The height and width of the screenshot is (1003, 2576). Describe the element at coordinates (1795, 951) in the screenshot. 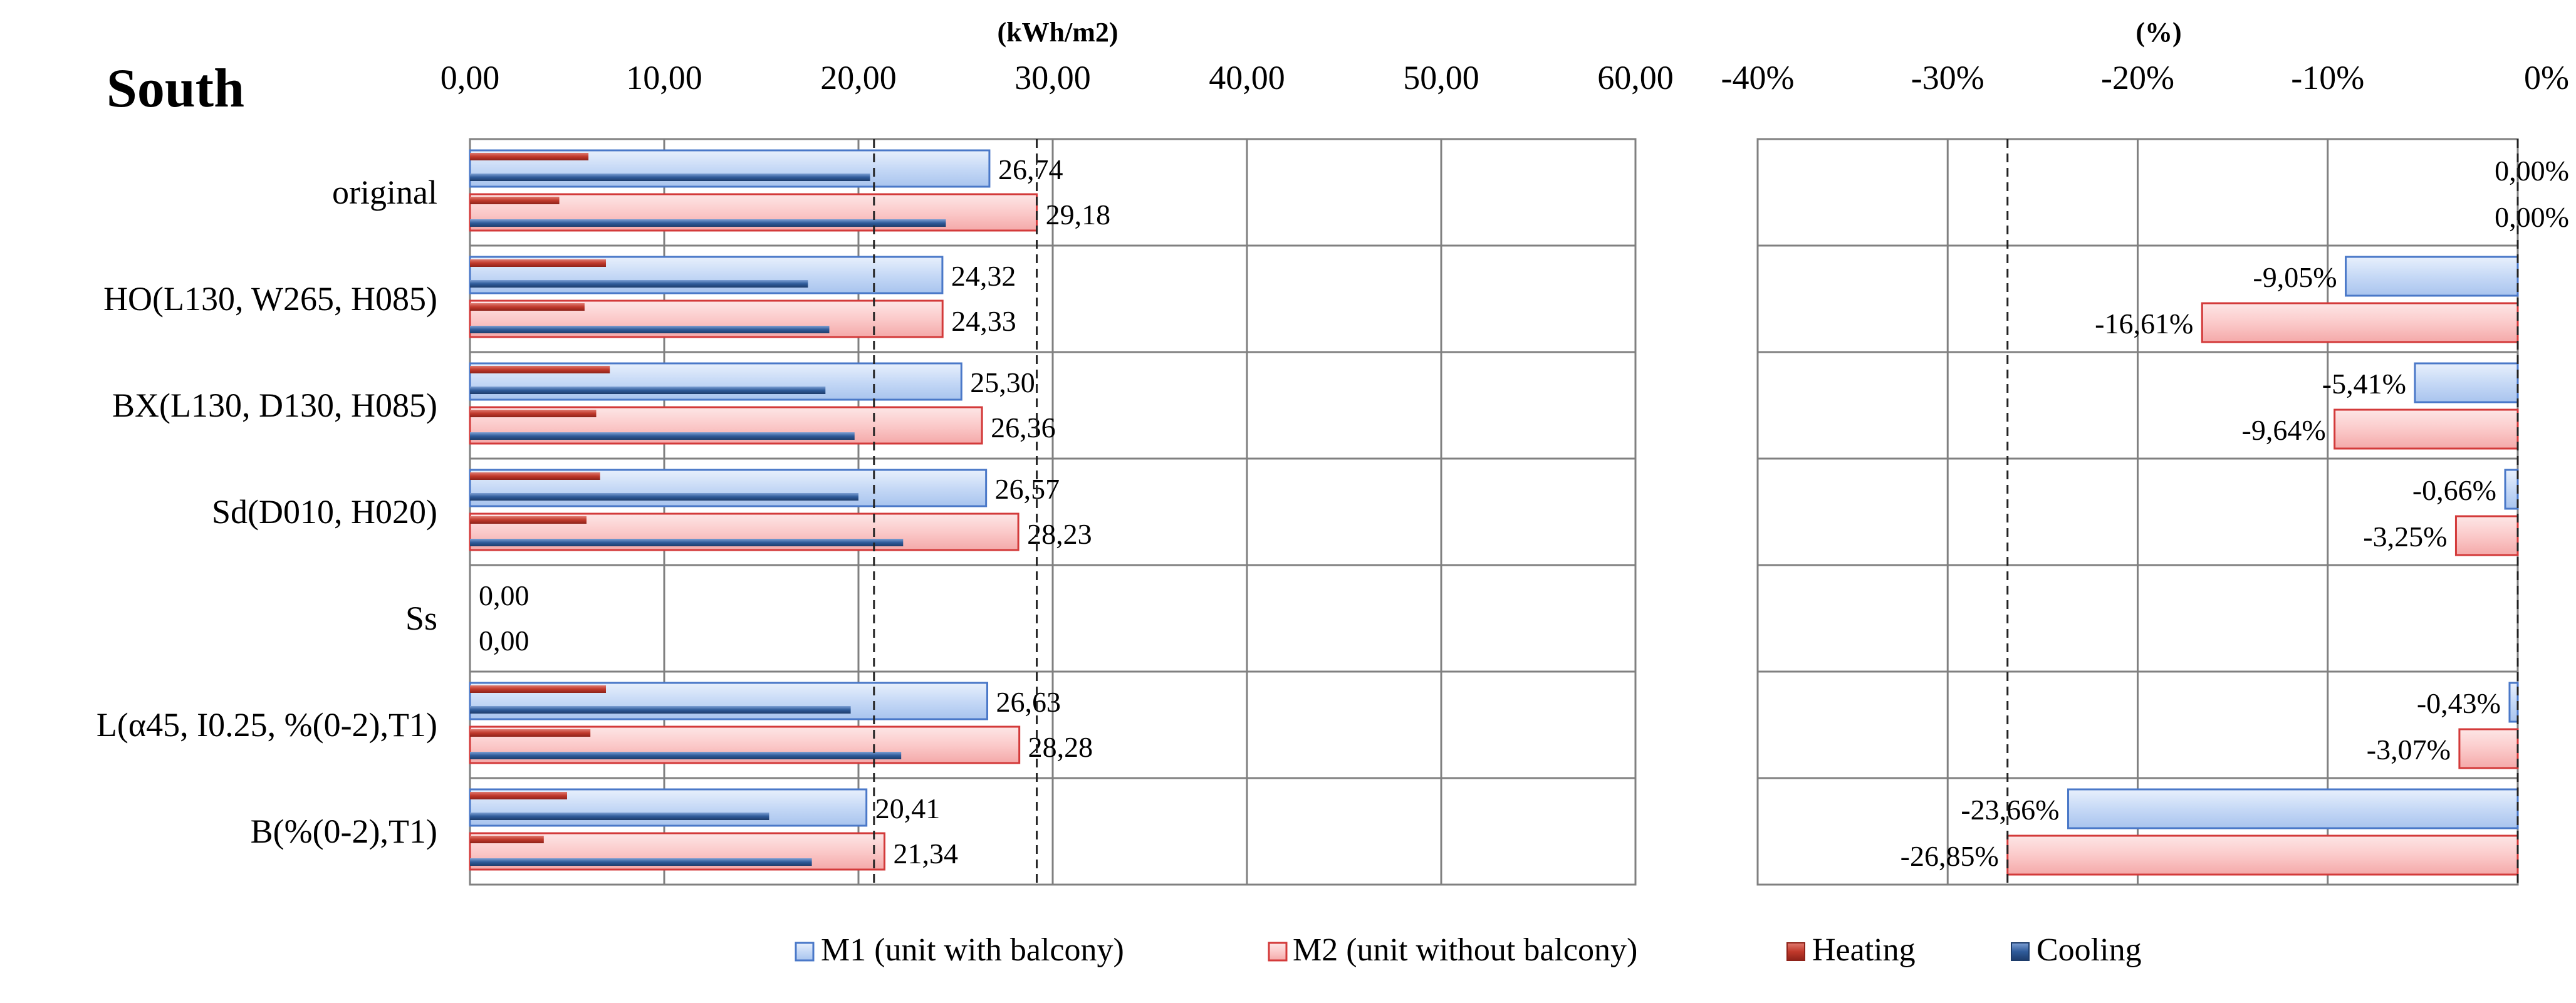

I see `legend-swatch-heating` at that location.